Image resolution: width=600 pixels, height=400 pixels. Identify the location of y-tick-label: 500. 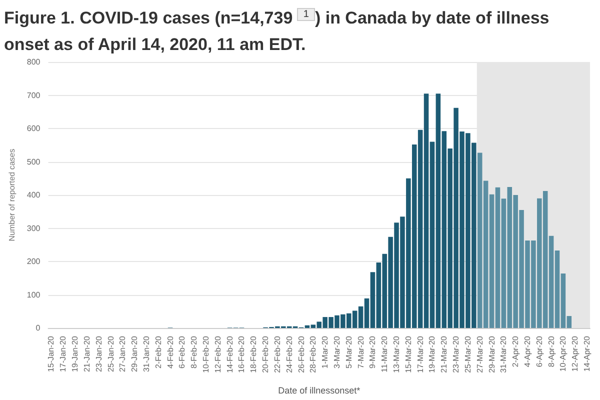
(33, 161).